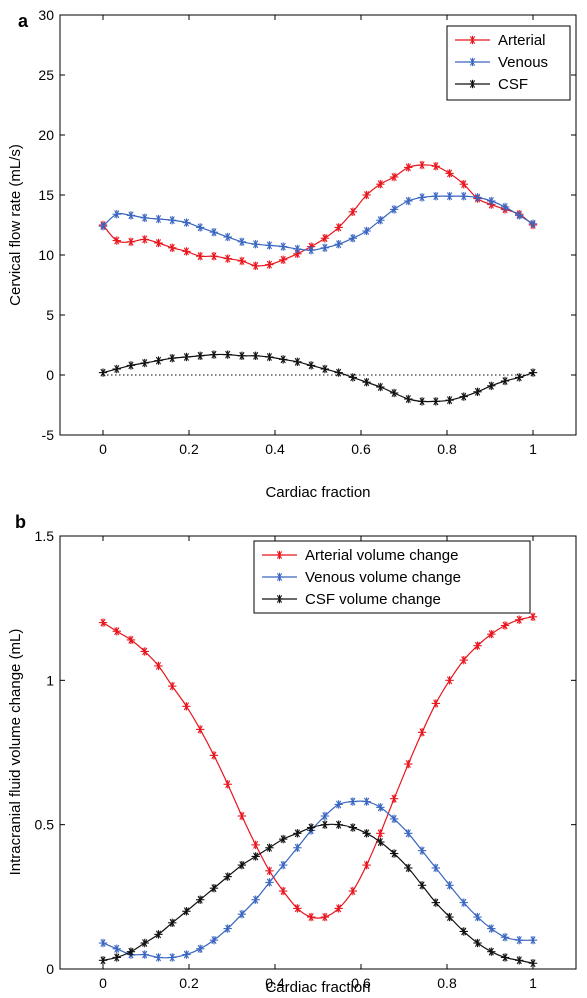 The height and width of the screenshot is (998, 587). Describe the element at coordinates (189, 983) in the screenshot. I see `panel-b-x-tick-label: 0.2` at that location.